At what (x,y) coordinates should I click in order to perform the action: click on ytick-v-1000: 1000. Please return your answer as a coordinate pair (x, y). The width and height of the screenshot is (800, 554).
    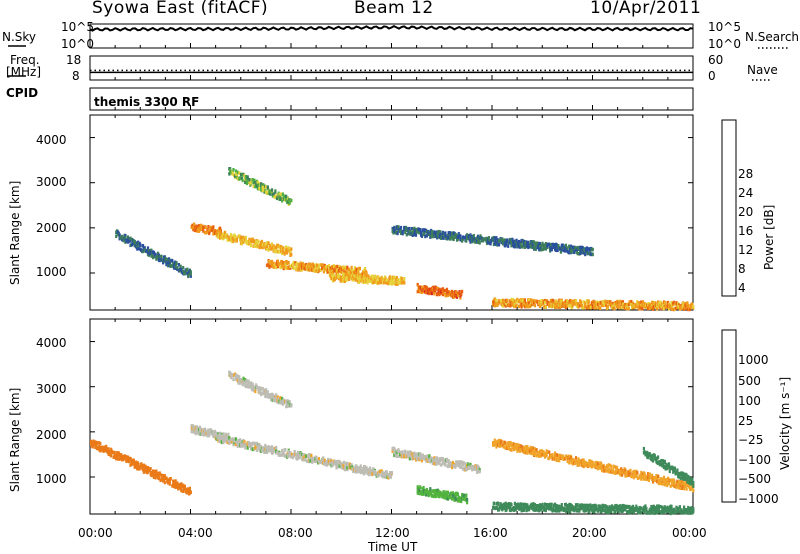
    Looking at the image, I should click on (51, 479).